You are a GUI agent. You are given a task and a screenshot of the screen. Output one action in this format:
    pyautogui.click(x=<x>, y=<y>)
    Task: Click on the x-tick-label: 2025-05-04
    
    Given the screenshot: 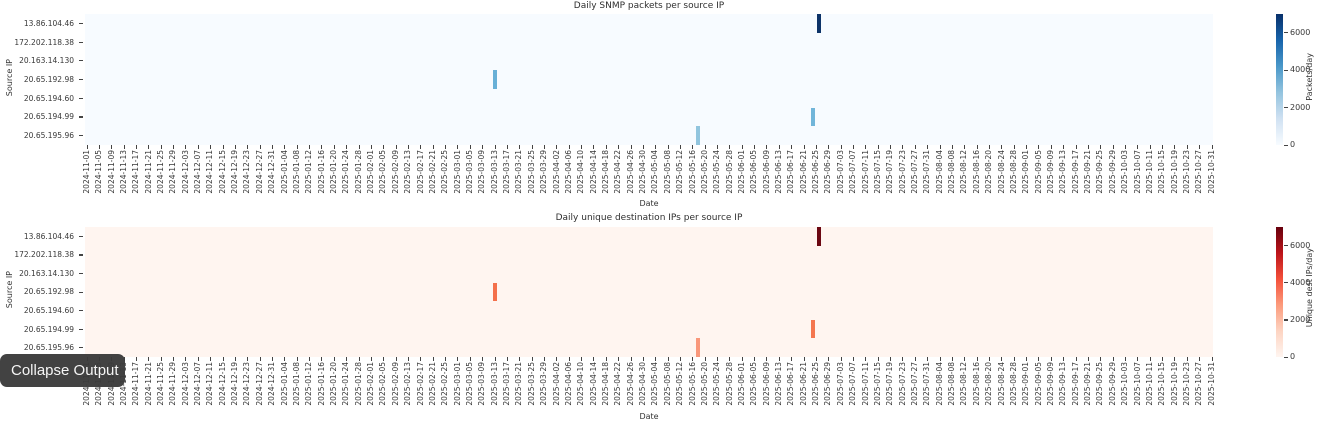 What is the action you would take?
    pyautogui.click(x=655, y=384)
    